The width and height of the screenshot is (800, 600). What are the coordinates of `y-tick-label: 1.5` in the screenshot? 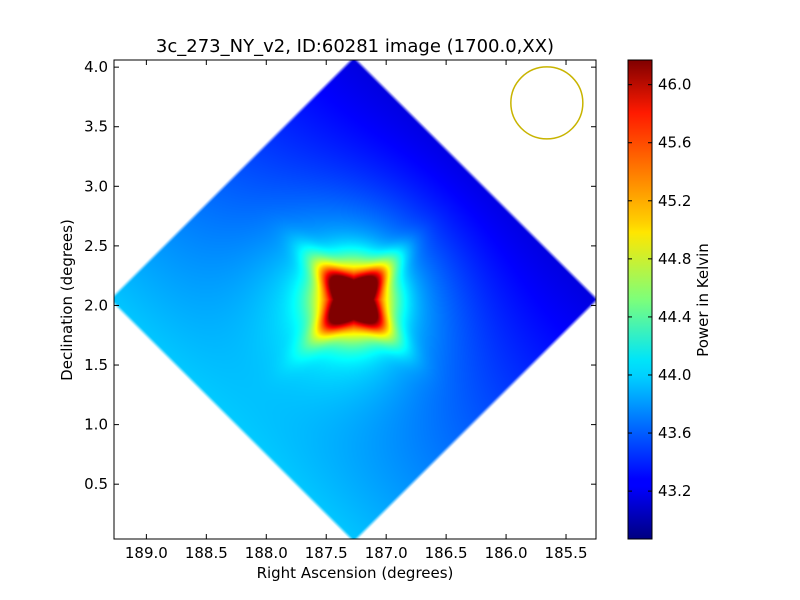 It's located at (96, 365).